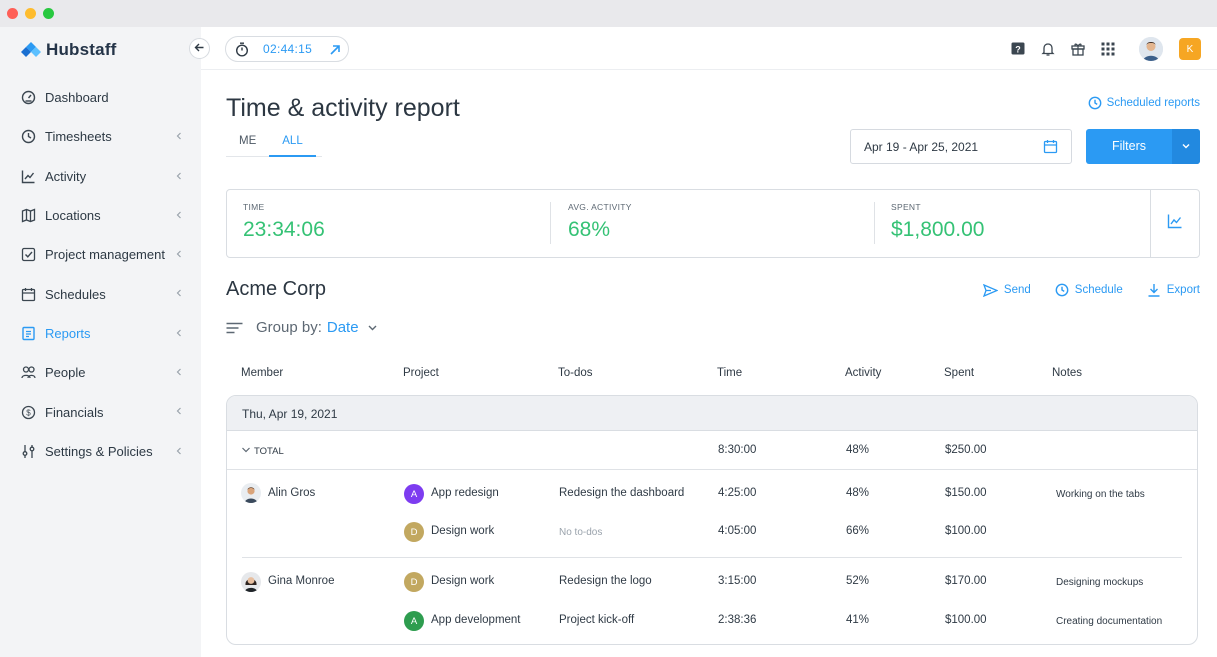 The height and width of the screenshot is (657, 1217). Describe the element at coordinates (575, 373) in the screenshot. I see `column-header: To-dos` at that location.